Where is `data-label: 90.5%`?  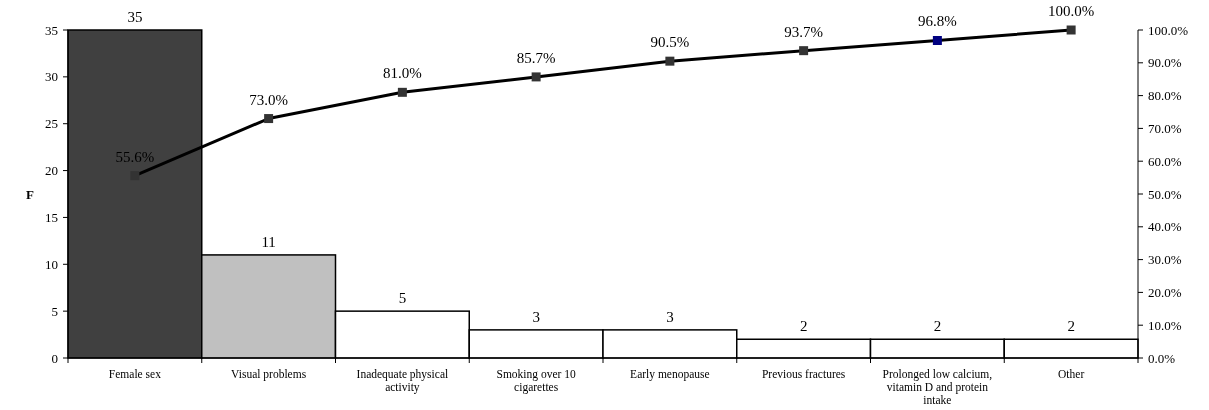 data-label: 90.5% is located at coordinates (670, 42).